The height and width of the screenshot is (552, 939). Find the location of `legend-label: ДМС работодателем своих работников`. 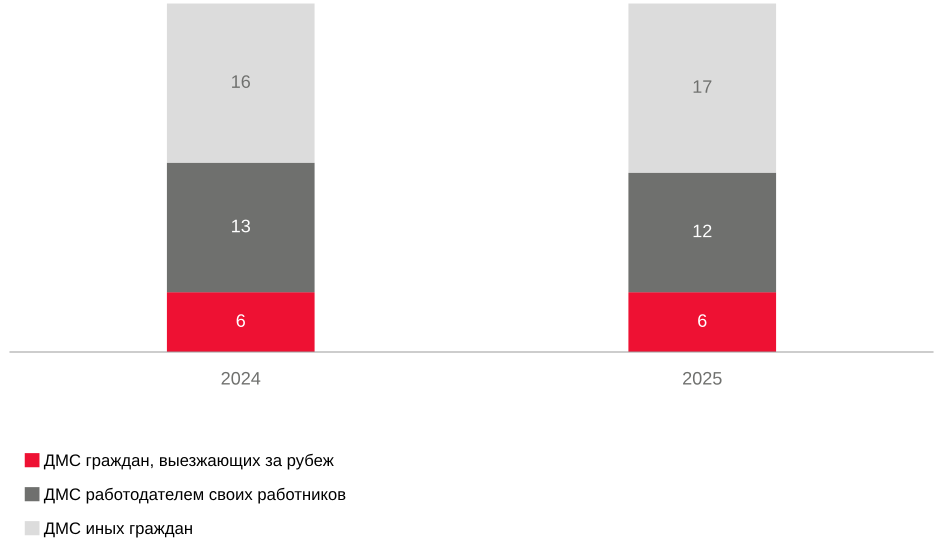

legend-label: ДМС работодателем своих работников is located at coordinates (195, 496).